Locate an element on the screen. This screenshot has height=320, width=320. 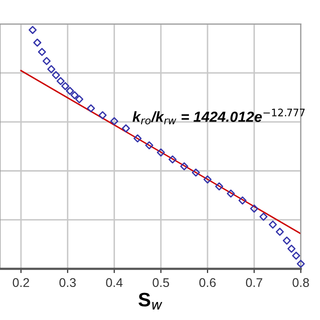
annotation: k$_{ro}$/k$_{rw}$ = 1424.012e$^{−12.777}$ is located at coordinates (218, 116).